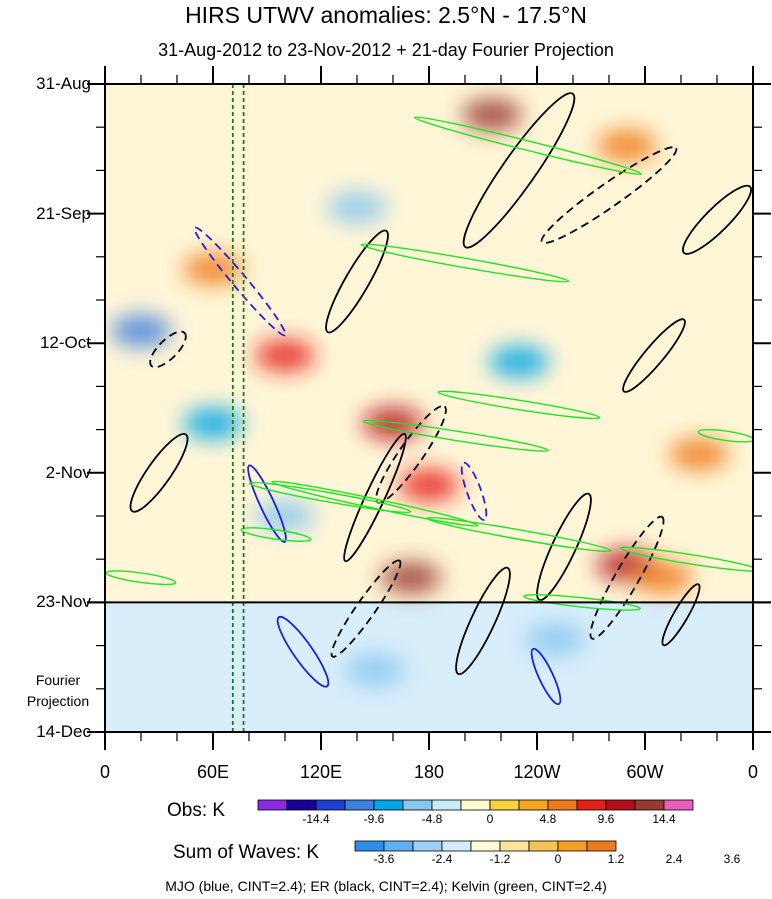 Image resolution: width=772 pixels, height=899 pixels. Describe the element at coordinates (321, 772) in the screenshot. I see `x-tick-label: 120E` at that location.